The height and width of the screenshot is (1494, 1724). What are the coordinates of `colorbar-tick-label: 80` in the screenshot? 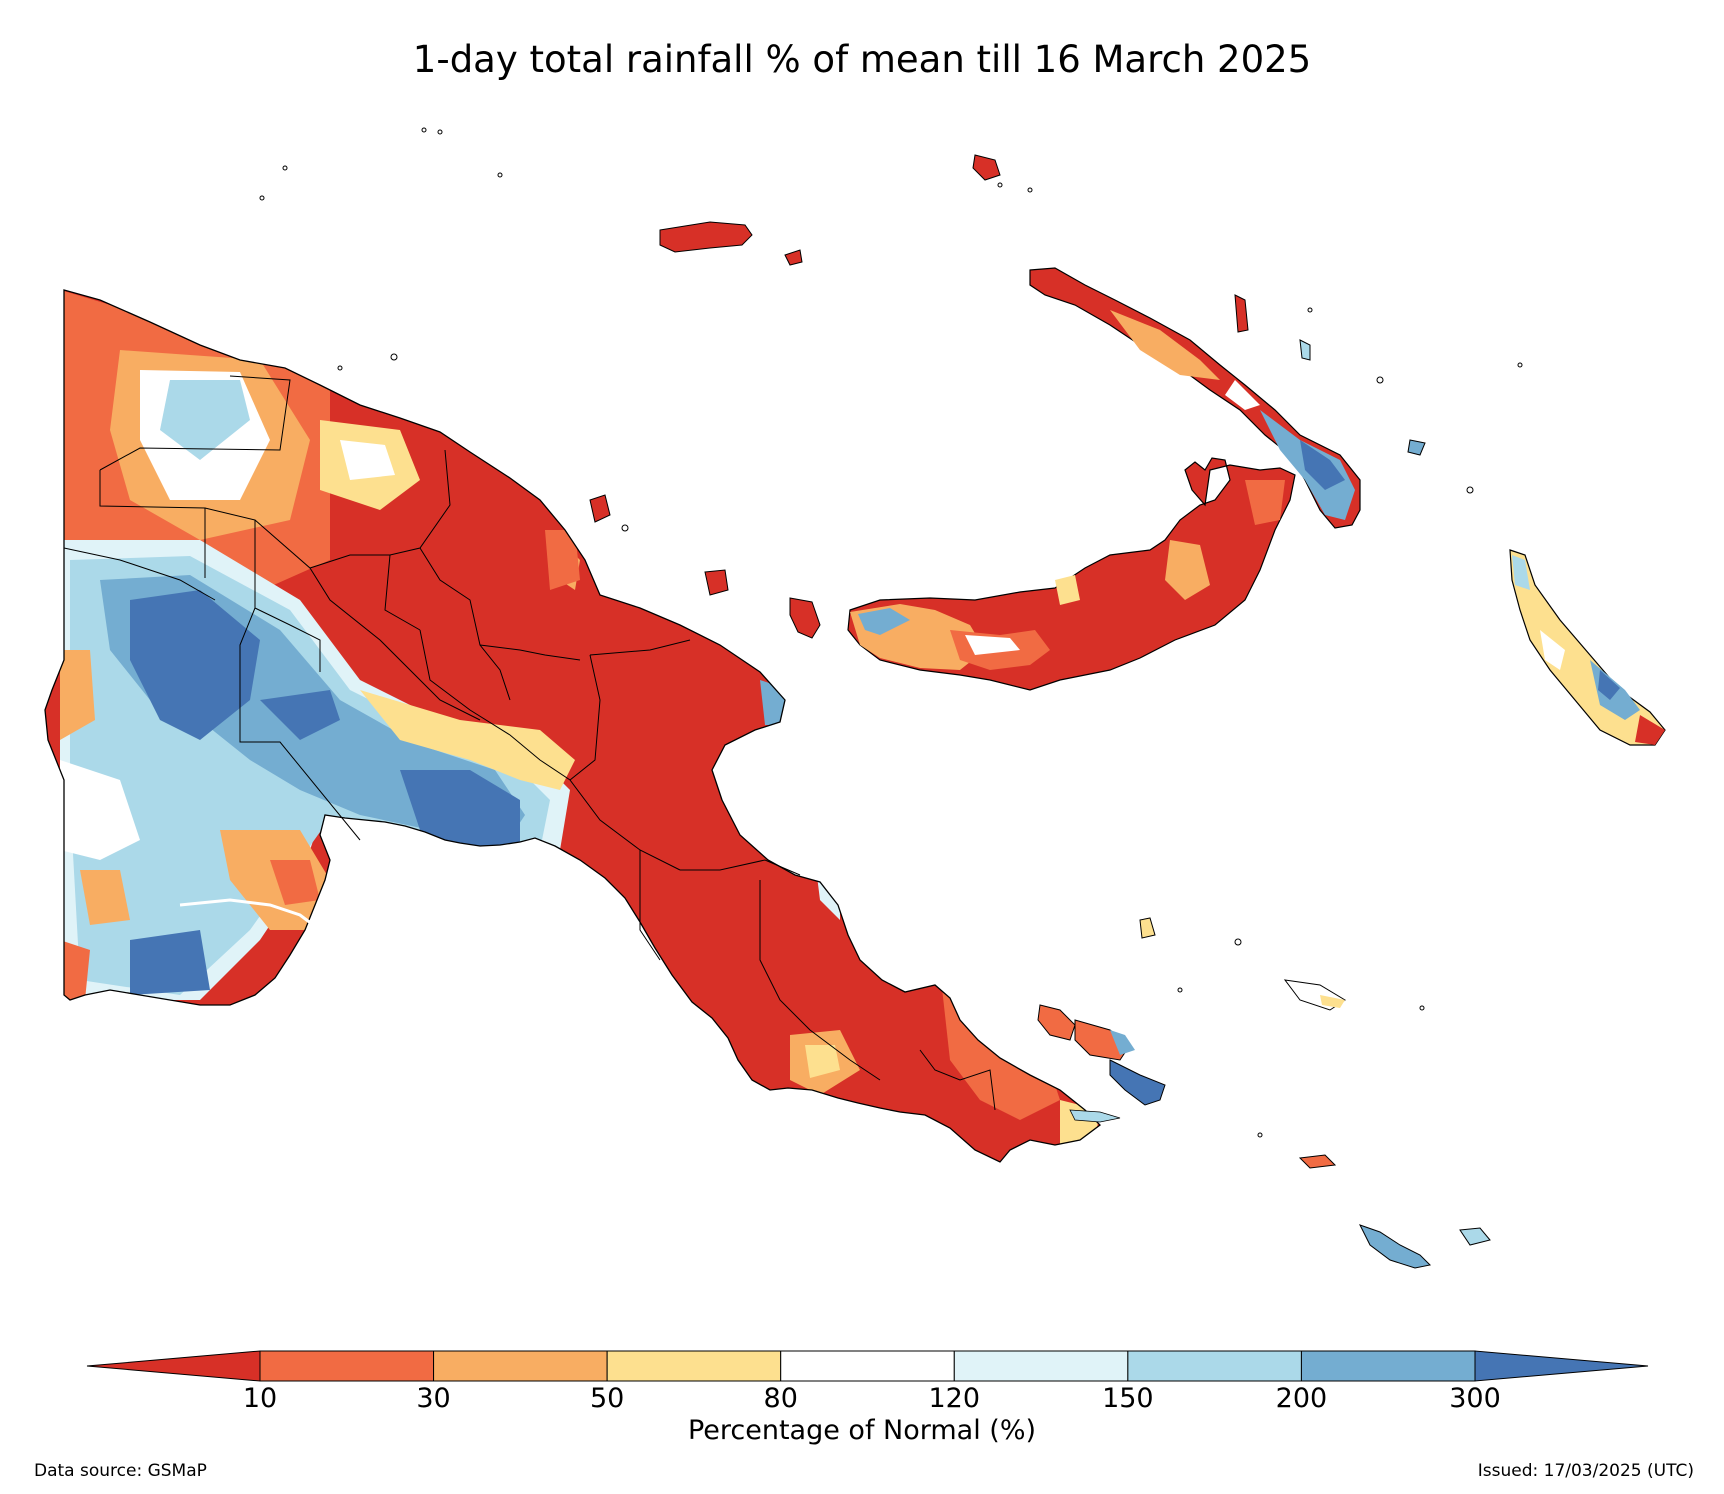 It's located at (780, 1398).